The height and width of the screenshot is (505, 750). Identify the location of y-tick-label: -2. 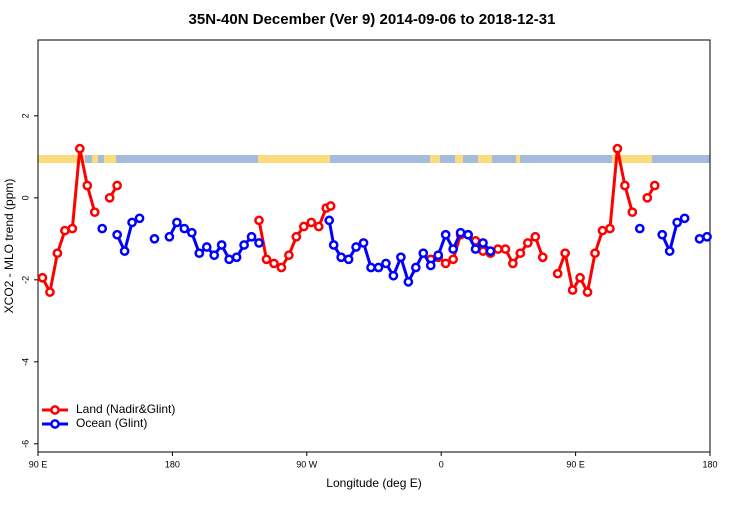
(25, 280).